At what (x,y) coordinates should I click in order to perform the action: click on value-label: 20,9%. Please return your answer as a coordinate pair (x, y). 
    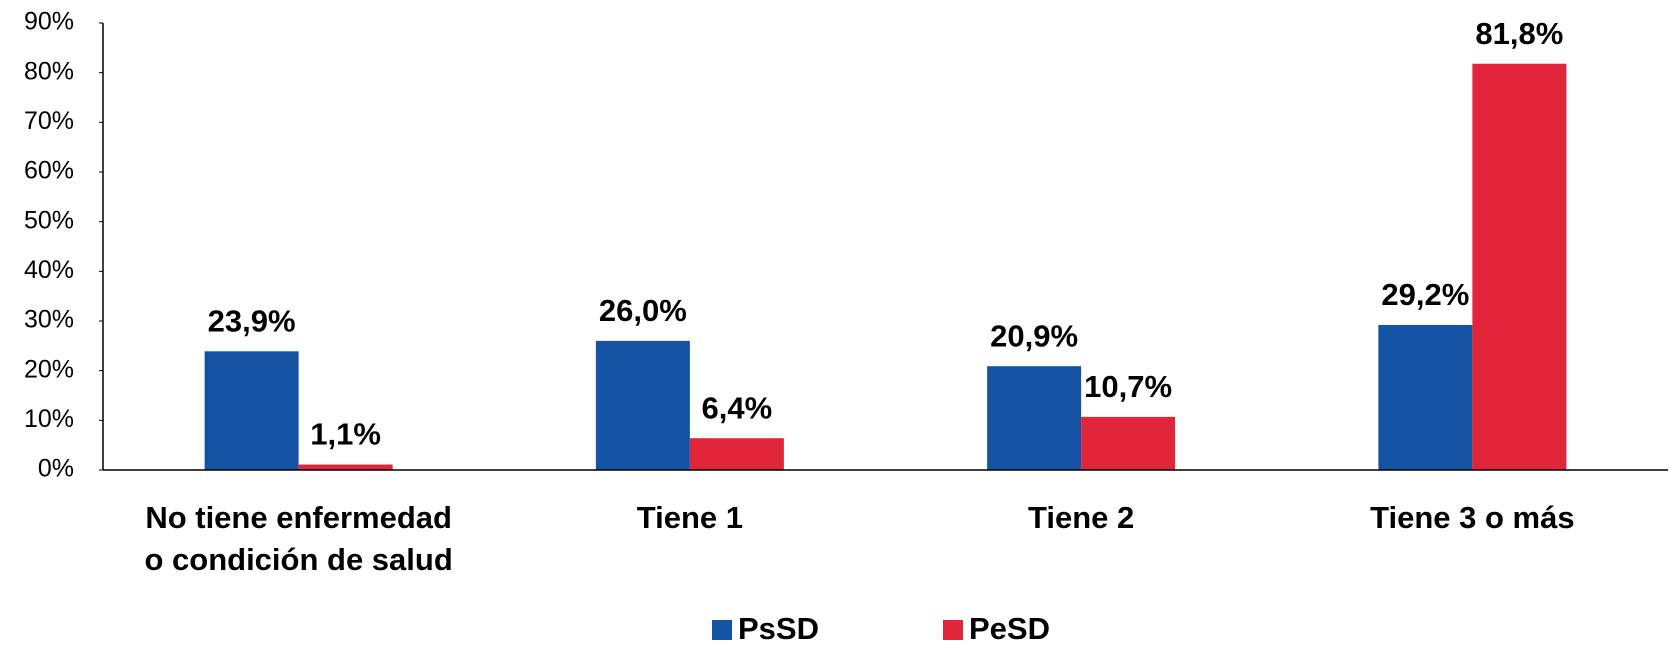
    Looking at the image, I should click on (1034, 335).